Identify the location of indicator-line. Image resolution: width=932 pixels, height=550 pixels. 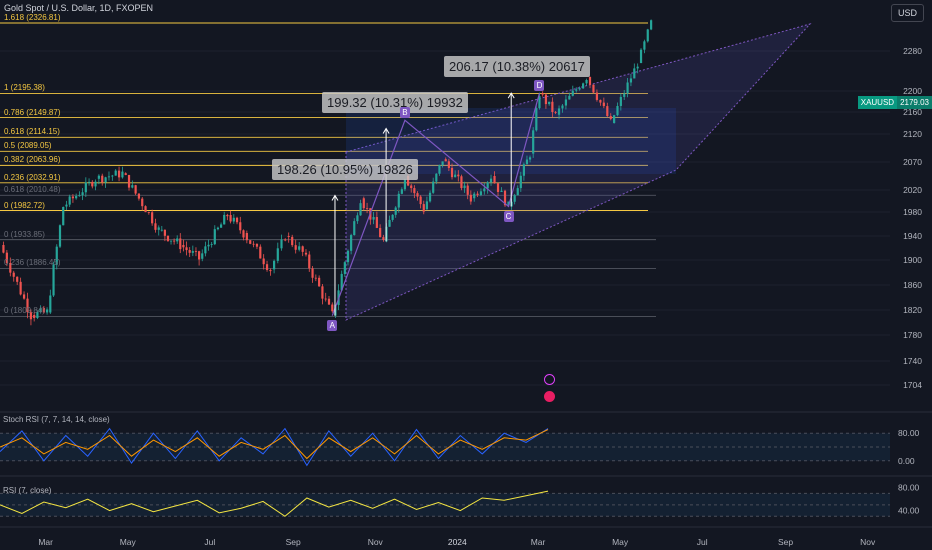
(274, 503).